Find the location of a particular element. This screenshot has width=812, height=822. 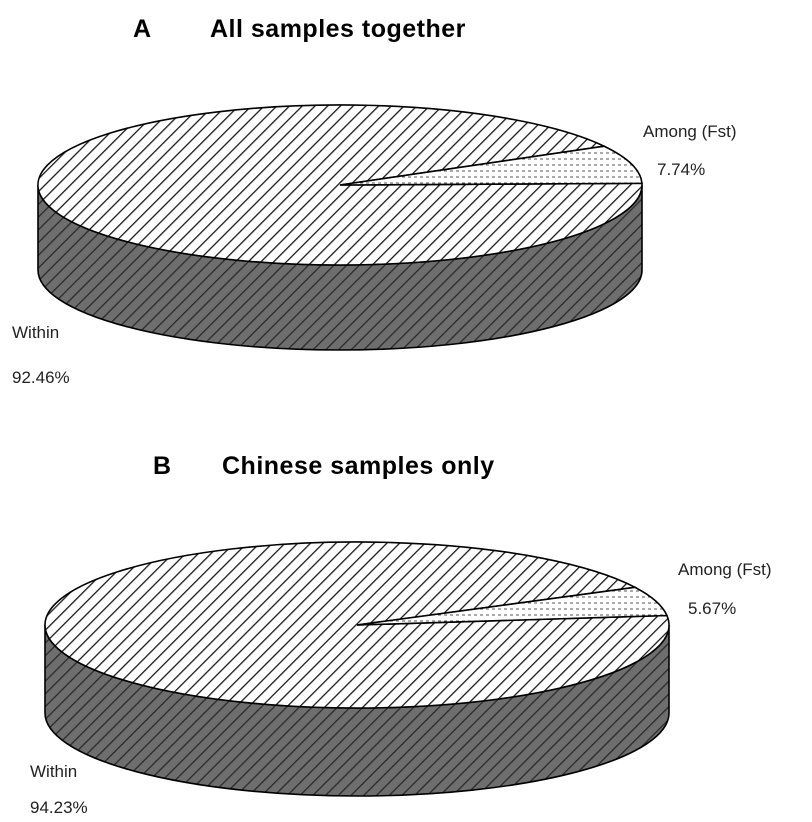

pie-b-slice-among is located at coordinates (512, 606).